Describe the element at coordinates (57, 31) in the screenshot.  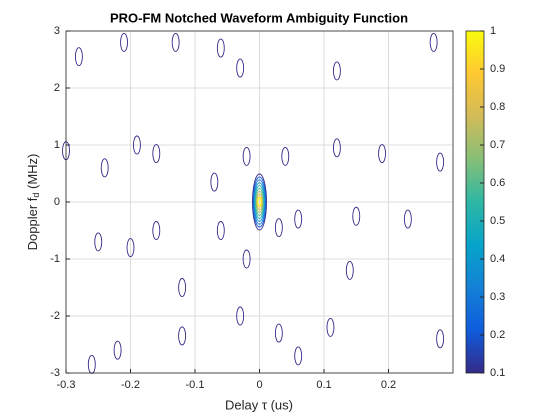
I see `y-tick-label: 3` at that location.